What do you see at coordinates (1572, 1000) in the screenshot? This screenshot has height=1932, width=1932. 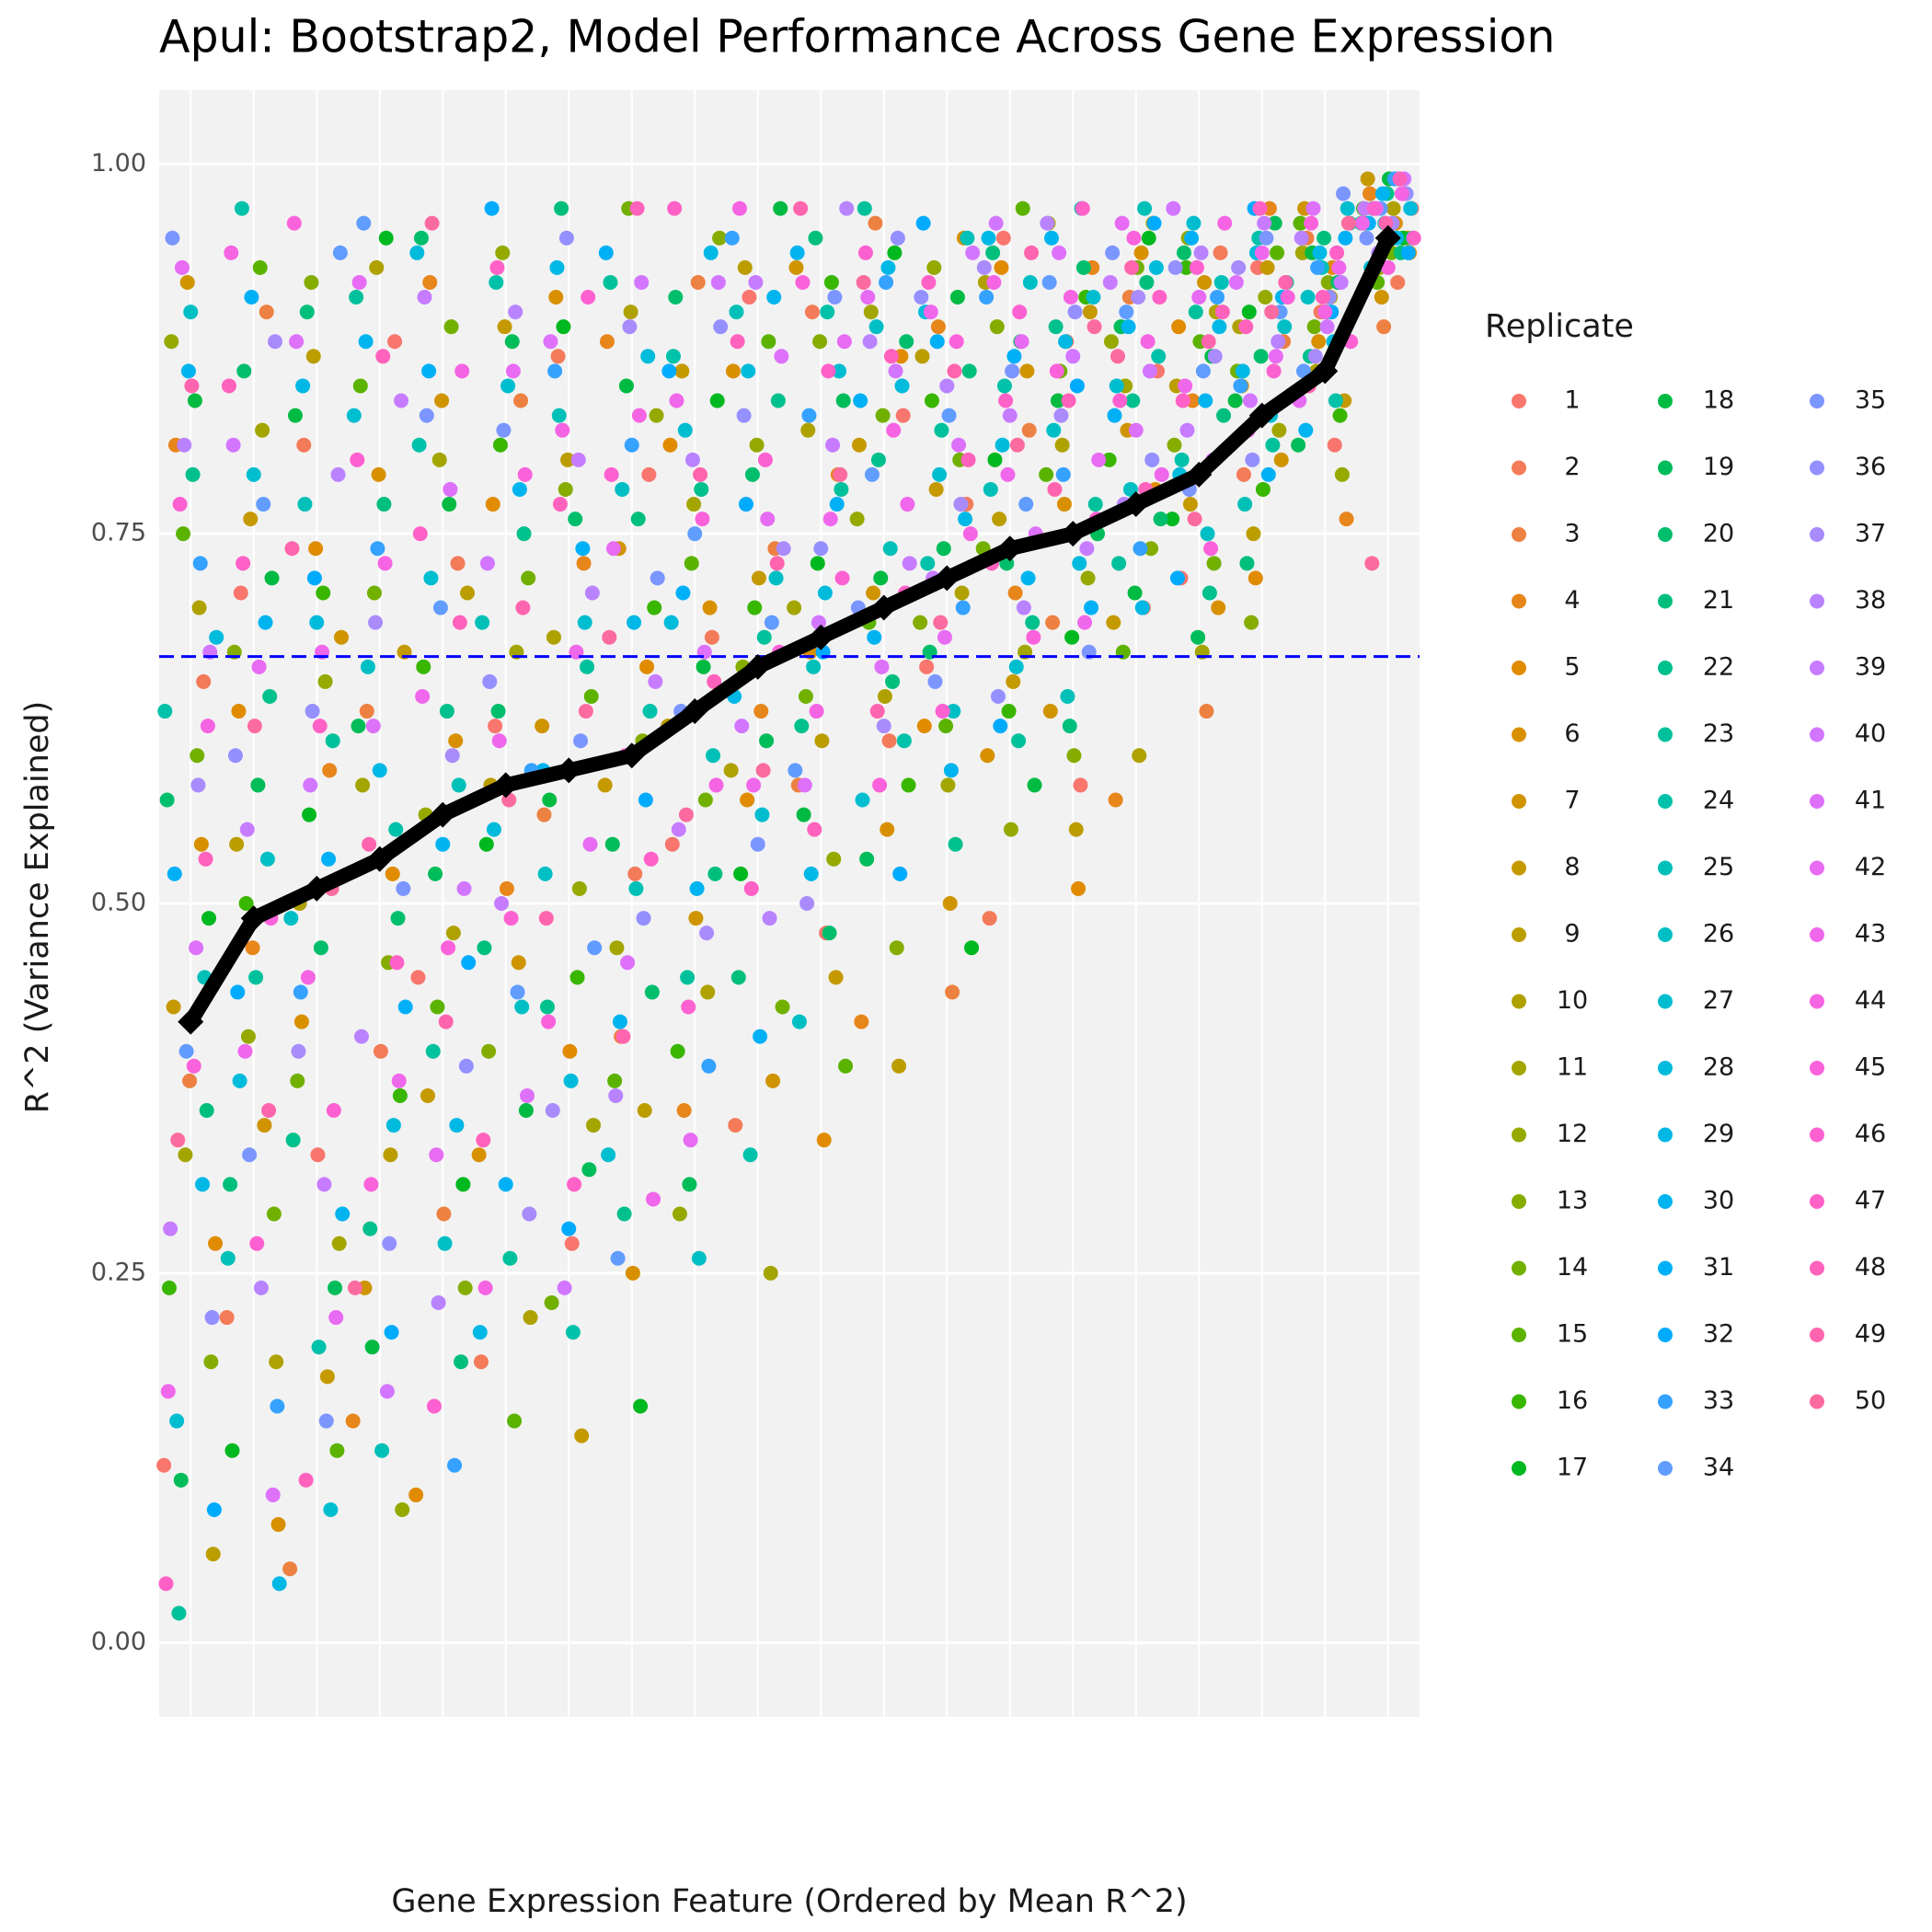 I see `legend-label: 10` at bounding box center [1572, 1000].